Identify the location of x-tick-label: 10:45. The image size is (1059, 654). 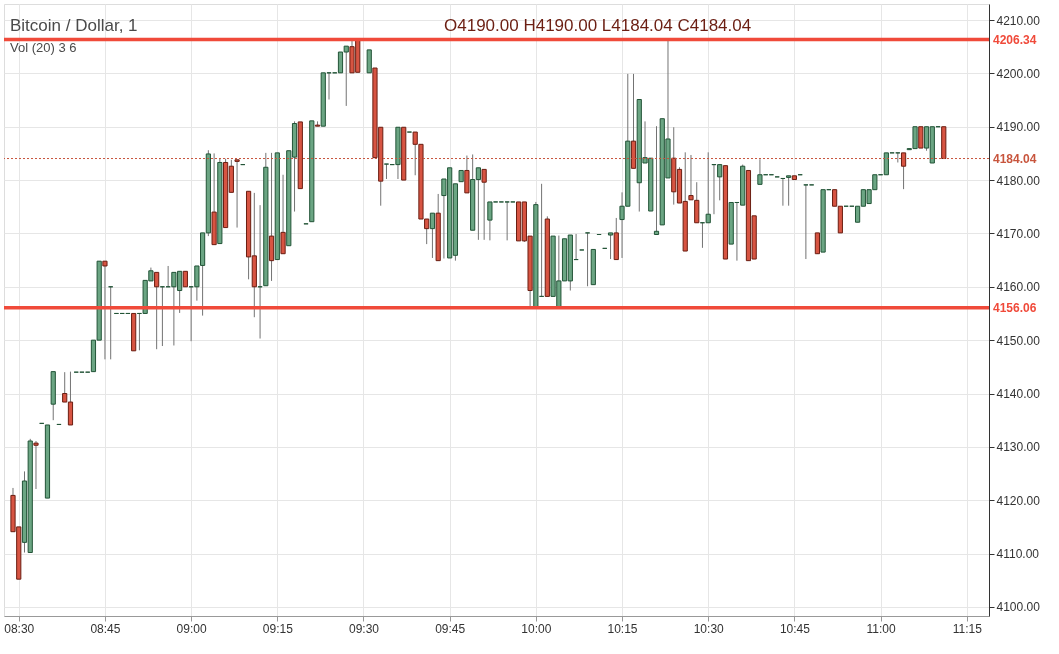
(795, 628).